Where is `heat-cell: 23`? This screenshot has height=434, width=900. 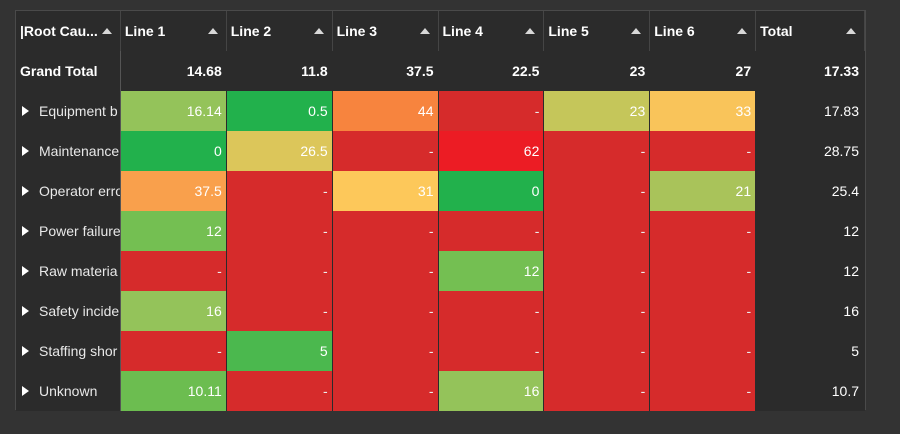
heat-cell: 23 is located at coordinates (597, 111).